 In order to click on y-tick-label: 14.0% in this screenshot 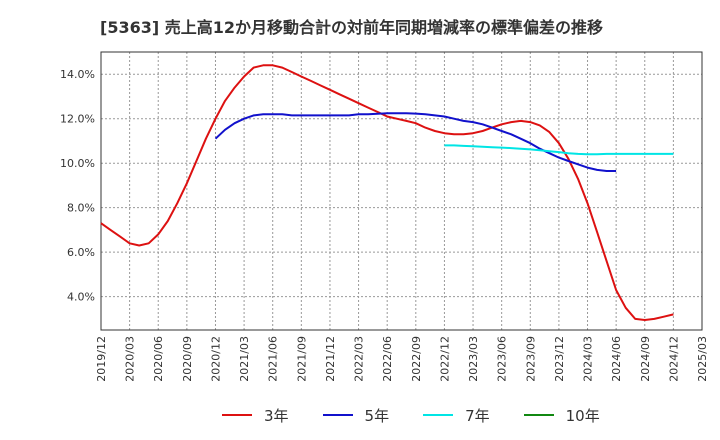, I will do `click(77, 74)`.